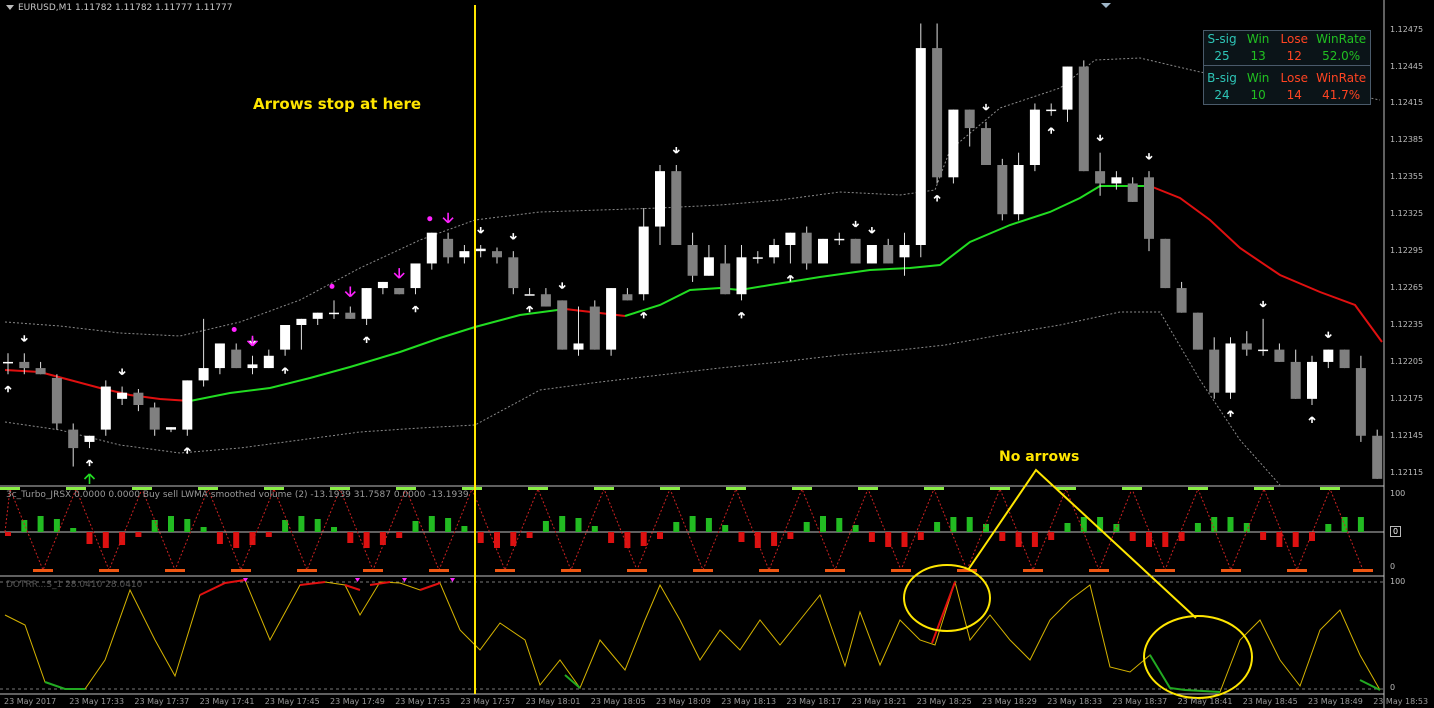 Image resolution: width=1434 pixels, height=708 pixels. What do you see at coordinates (10, 7) in the screenshot?
I see `chart-menu-chevron-icon` at bounding box center [10, 7].